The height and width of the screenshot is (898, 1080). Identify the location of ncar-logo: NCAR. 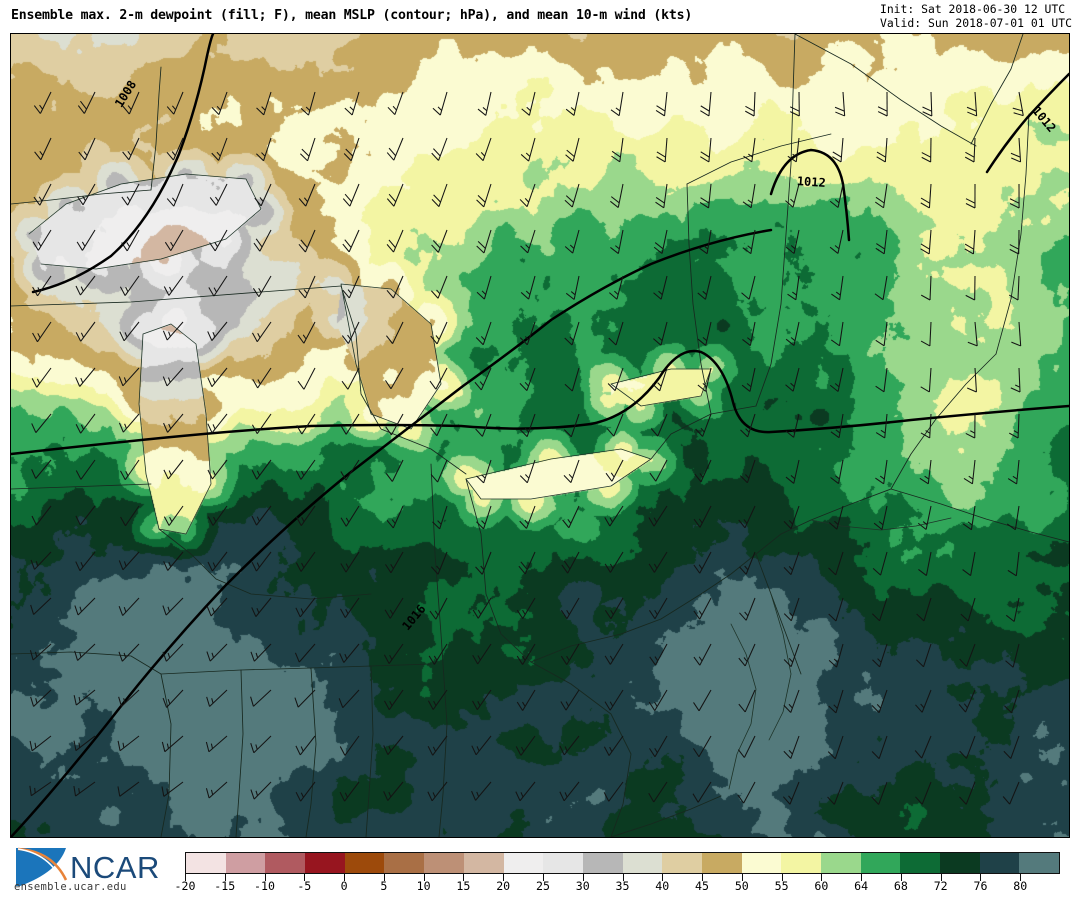
(92, 868).